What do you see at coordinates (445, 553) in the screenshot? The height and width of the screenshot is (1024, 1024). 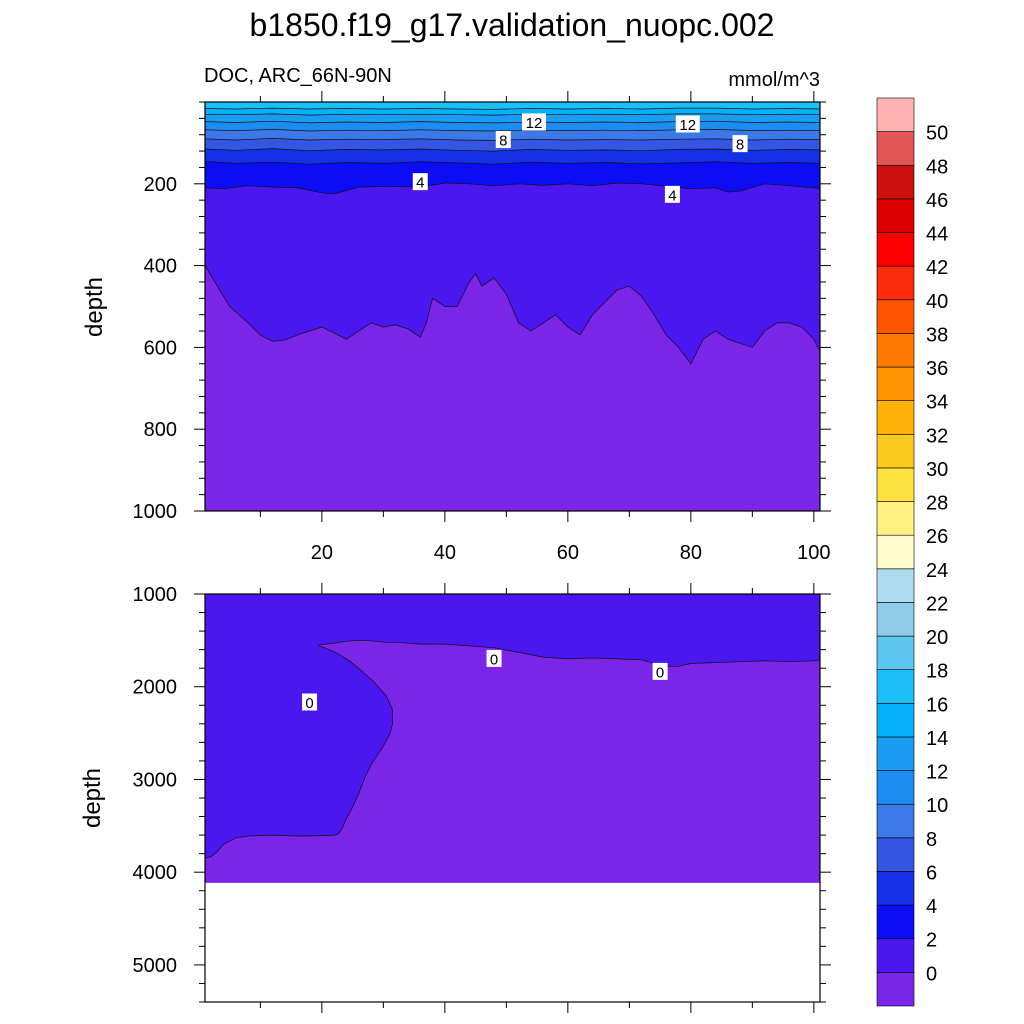 I see `x-tick-label: 40` at bounding box center [445, 553].